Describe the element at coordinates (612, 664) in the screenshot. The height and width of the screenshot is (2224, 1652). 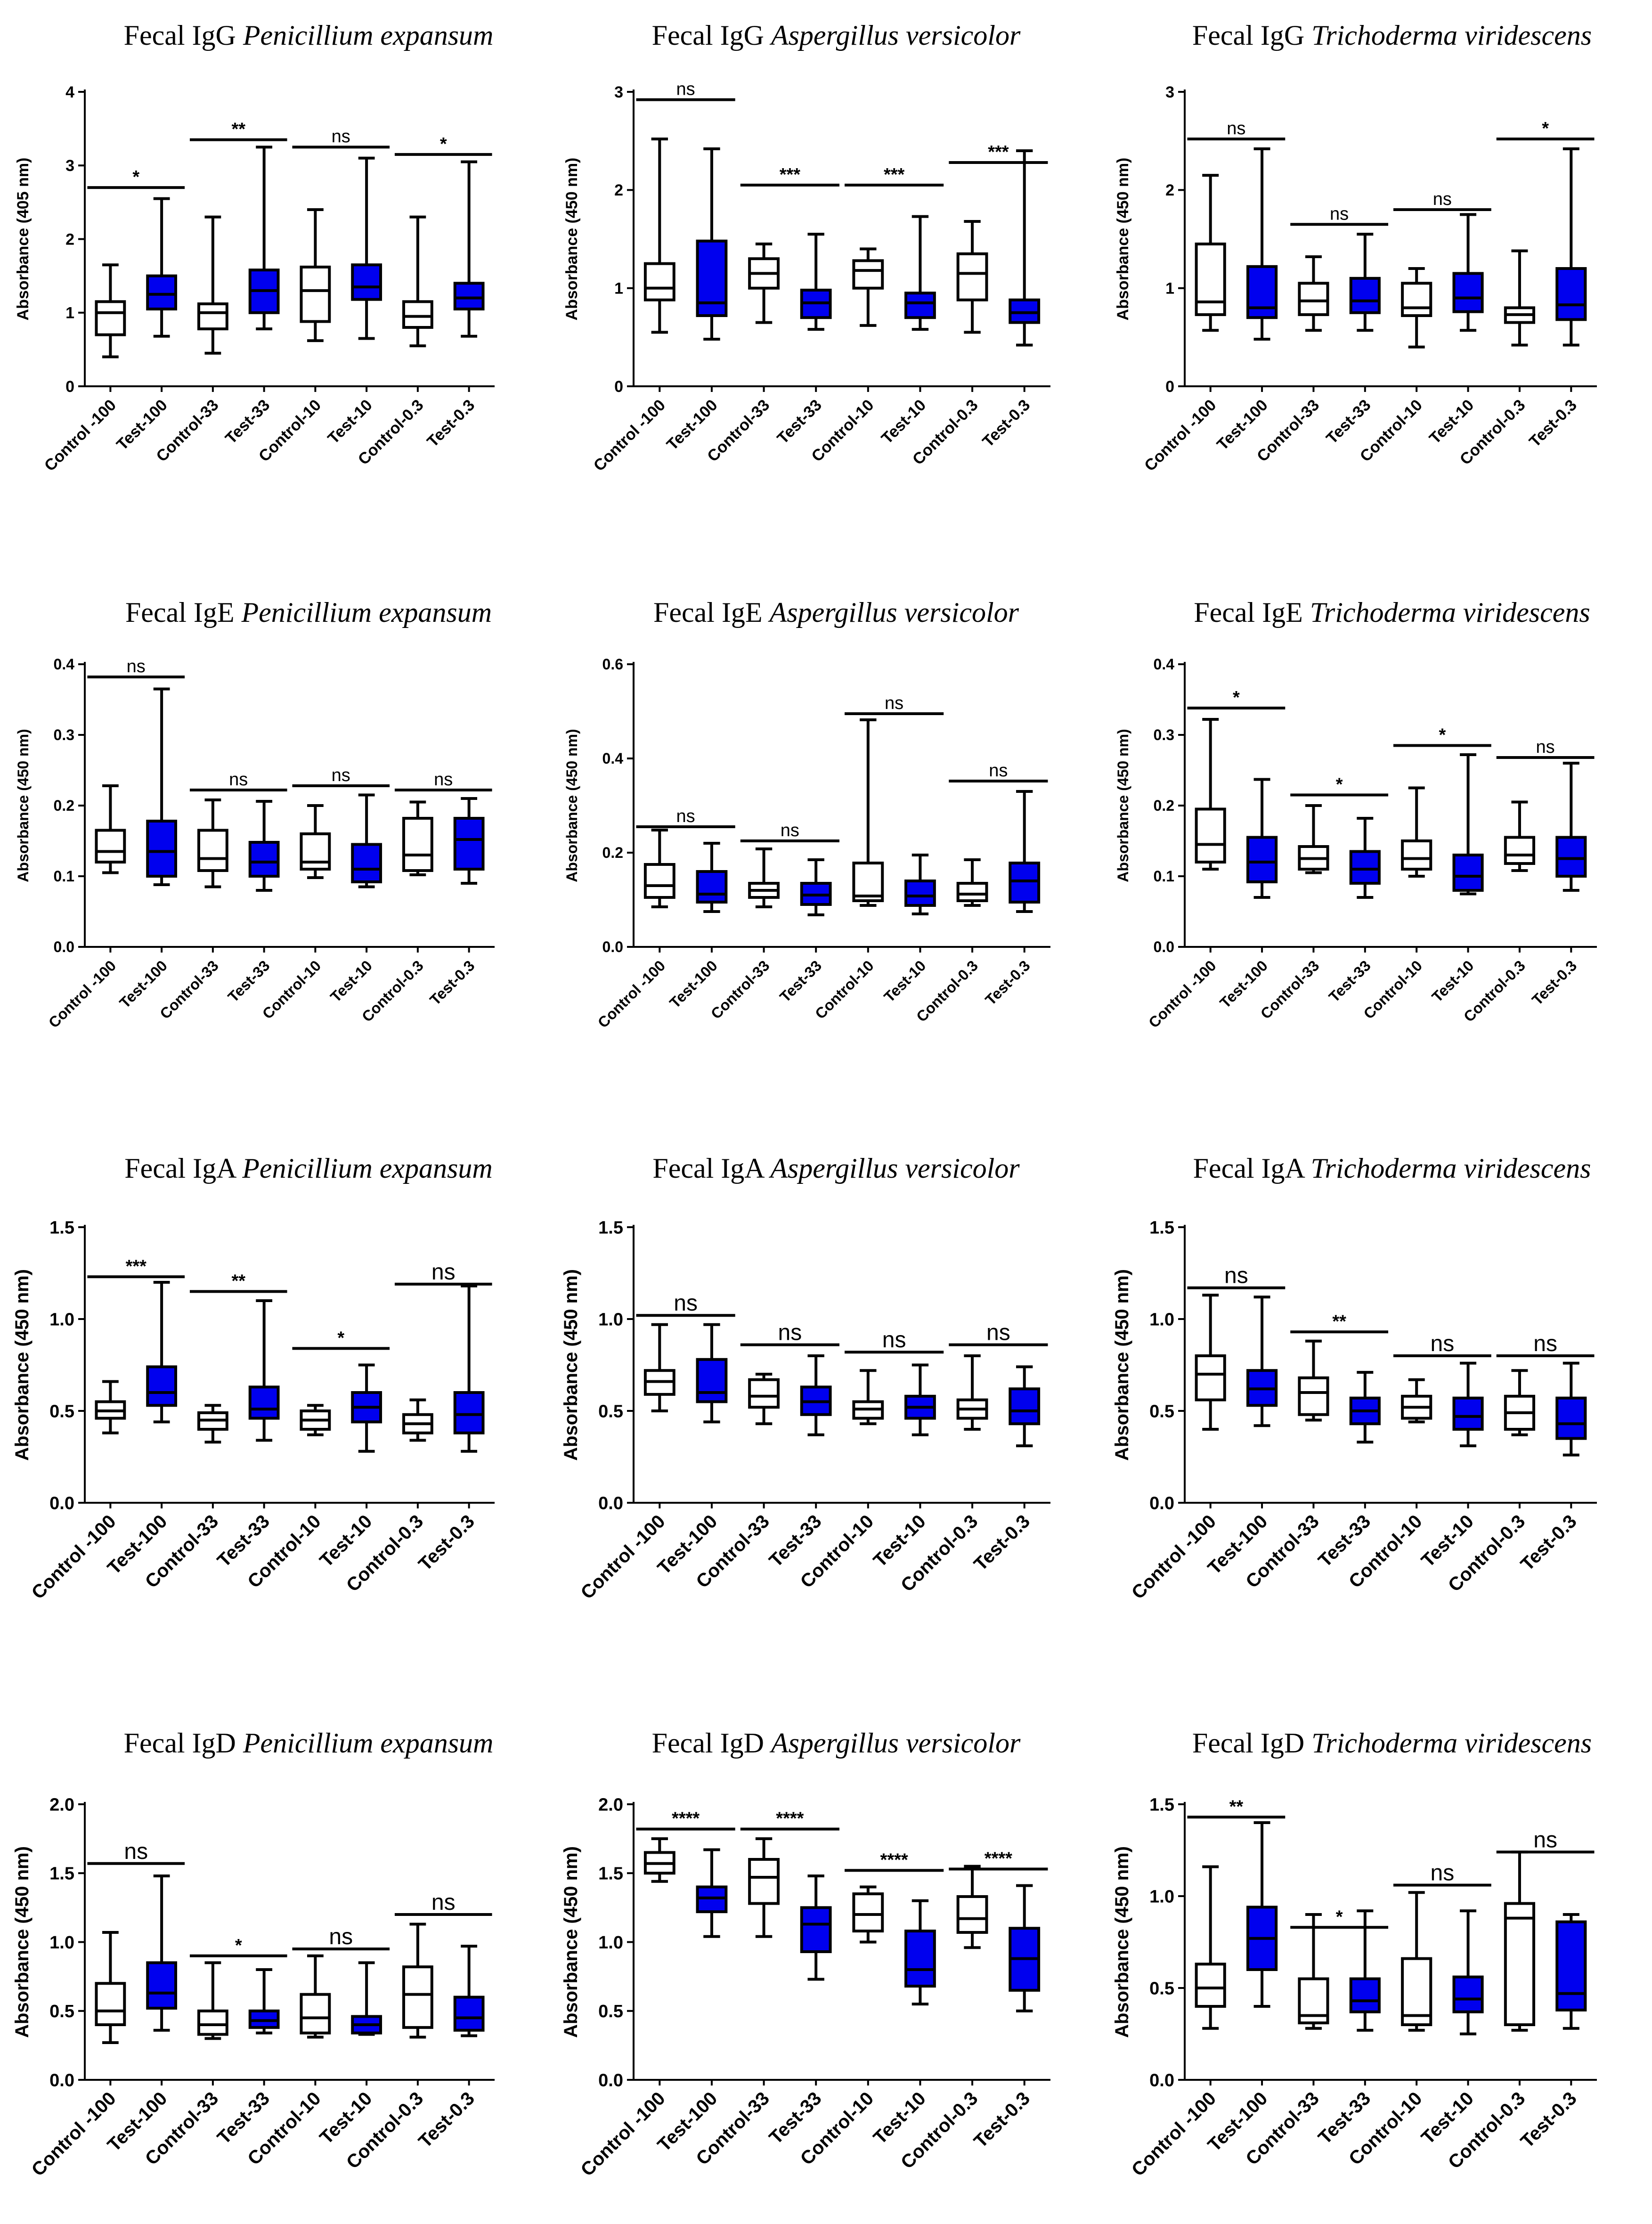
I see `y-tick-label: 0.6` at that location.